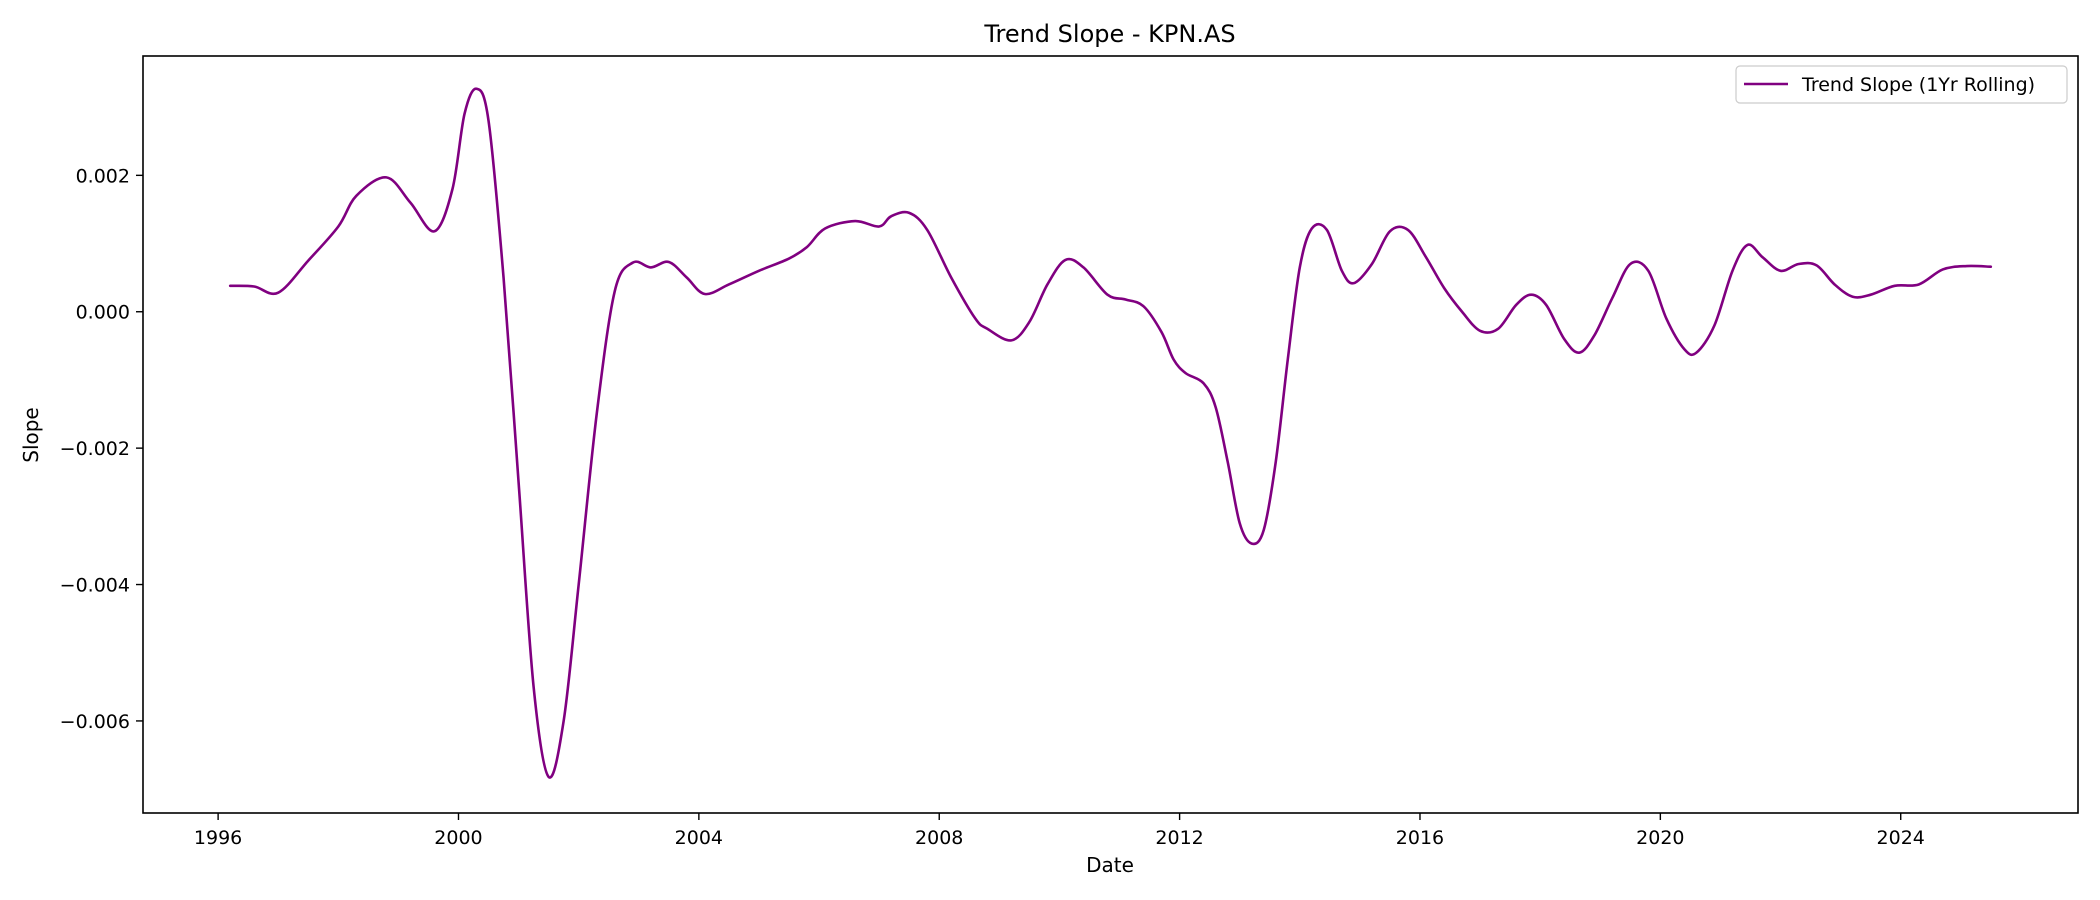 This screenshot has width=2100, height=900. I want to click on legend-label: Trend Slope (1Yr Rolling), so click(1918, 85).